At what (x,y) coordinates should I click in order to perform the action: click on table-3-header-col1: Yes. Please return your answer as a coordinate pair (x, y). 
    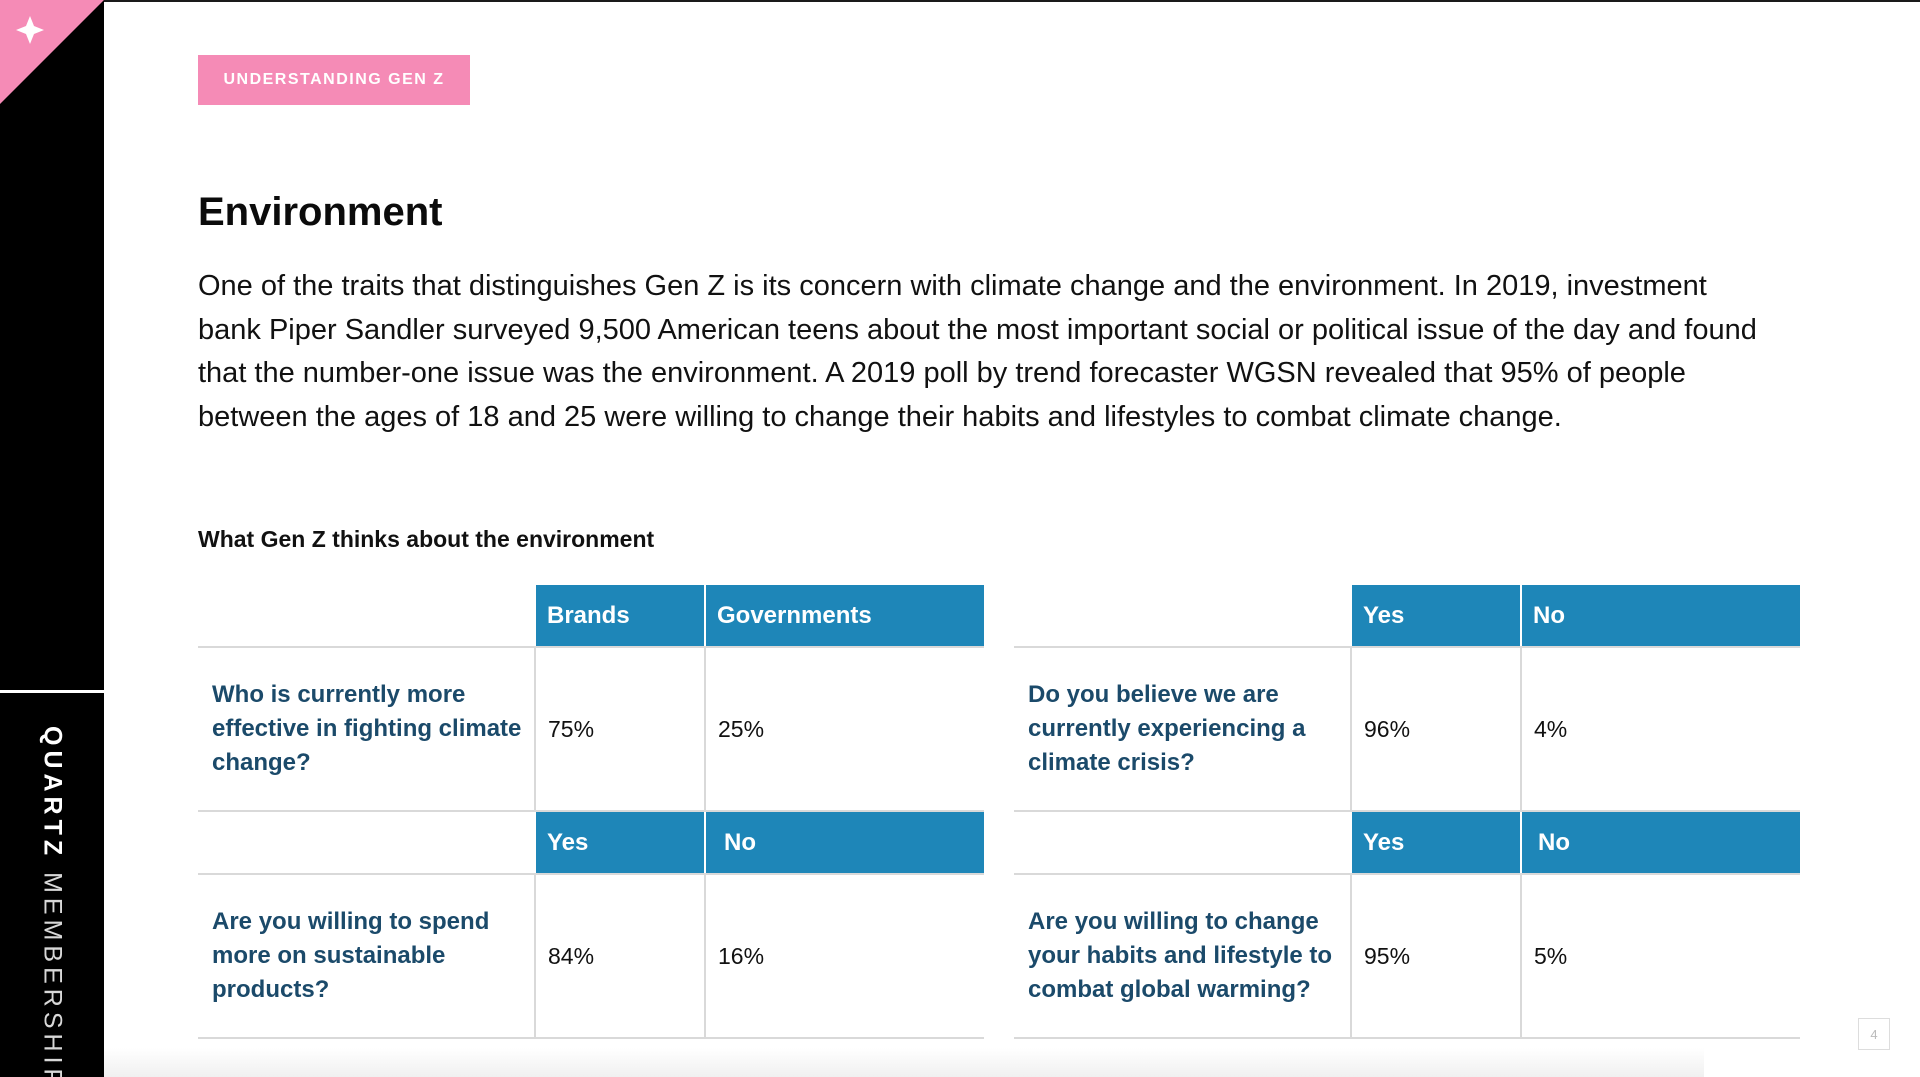
    Looking at the image, I should click on (620, 842).